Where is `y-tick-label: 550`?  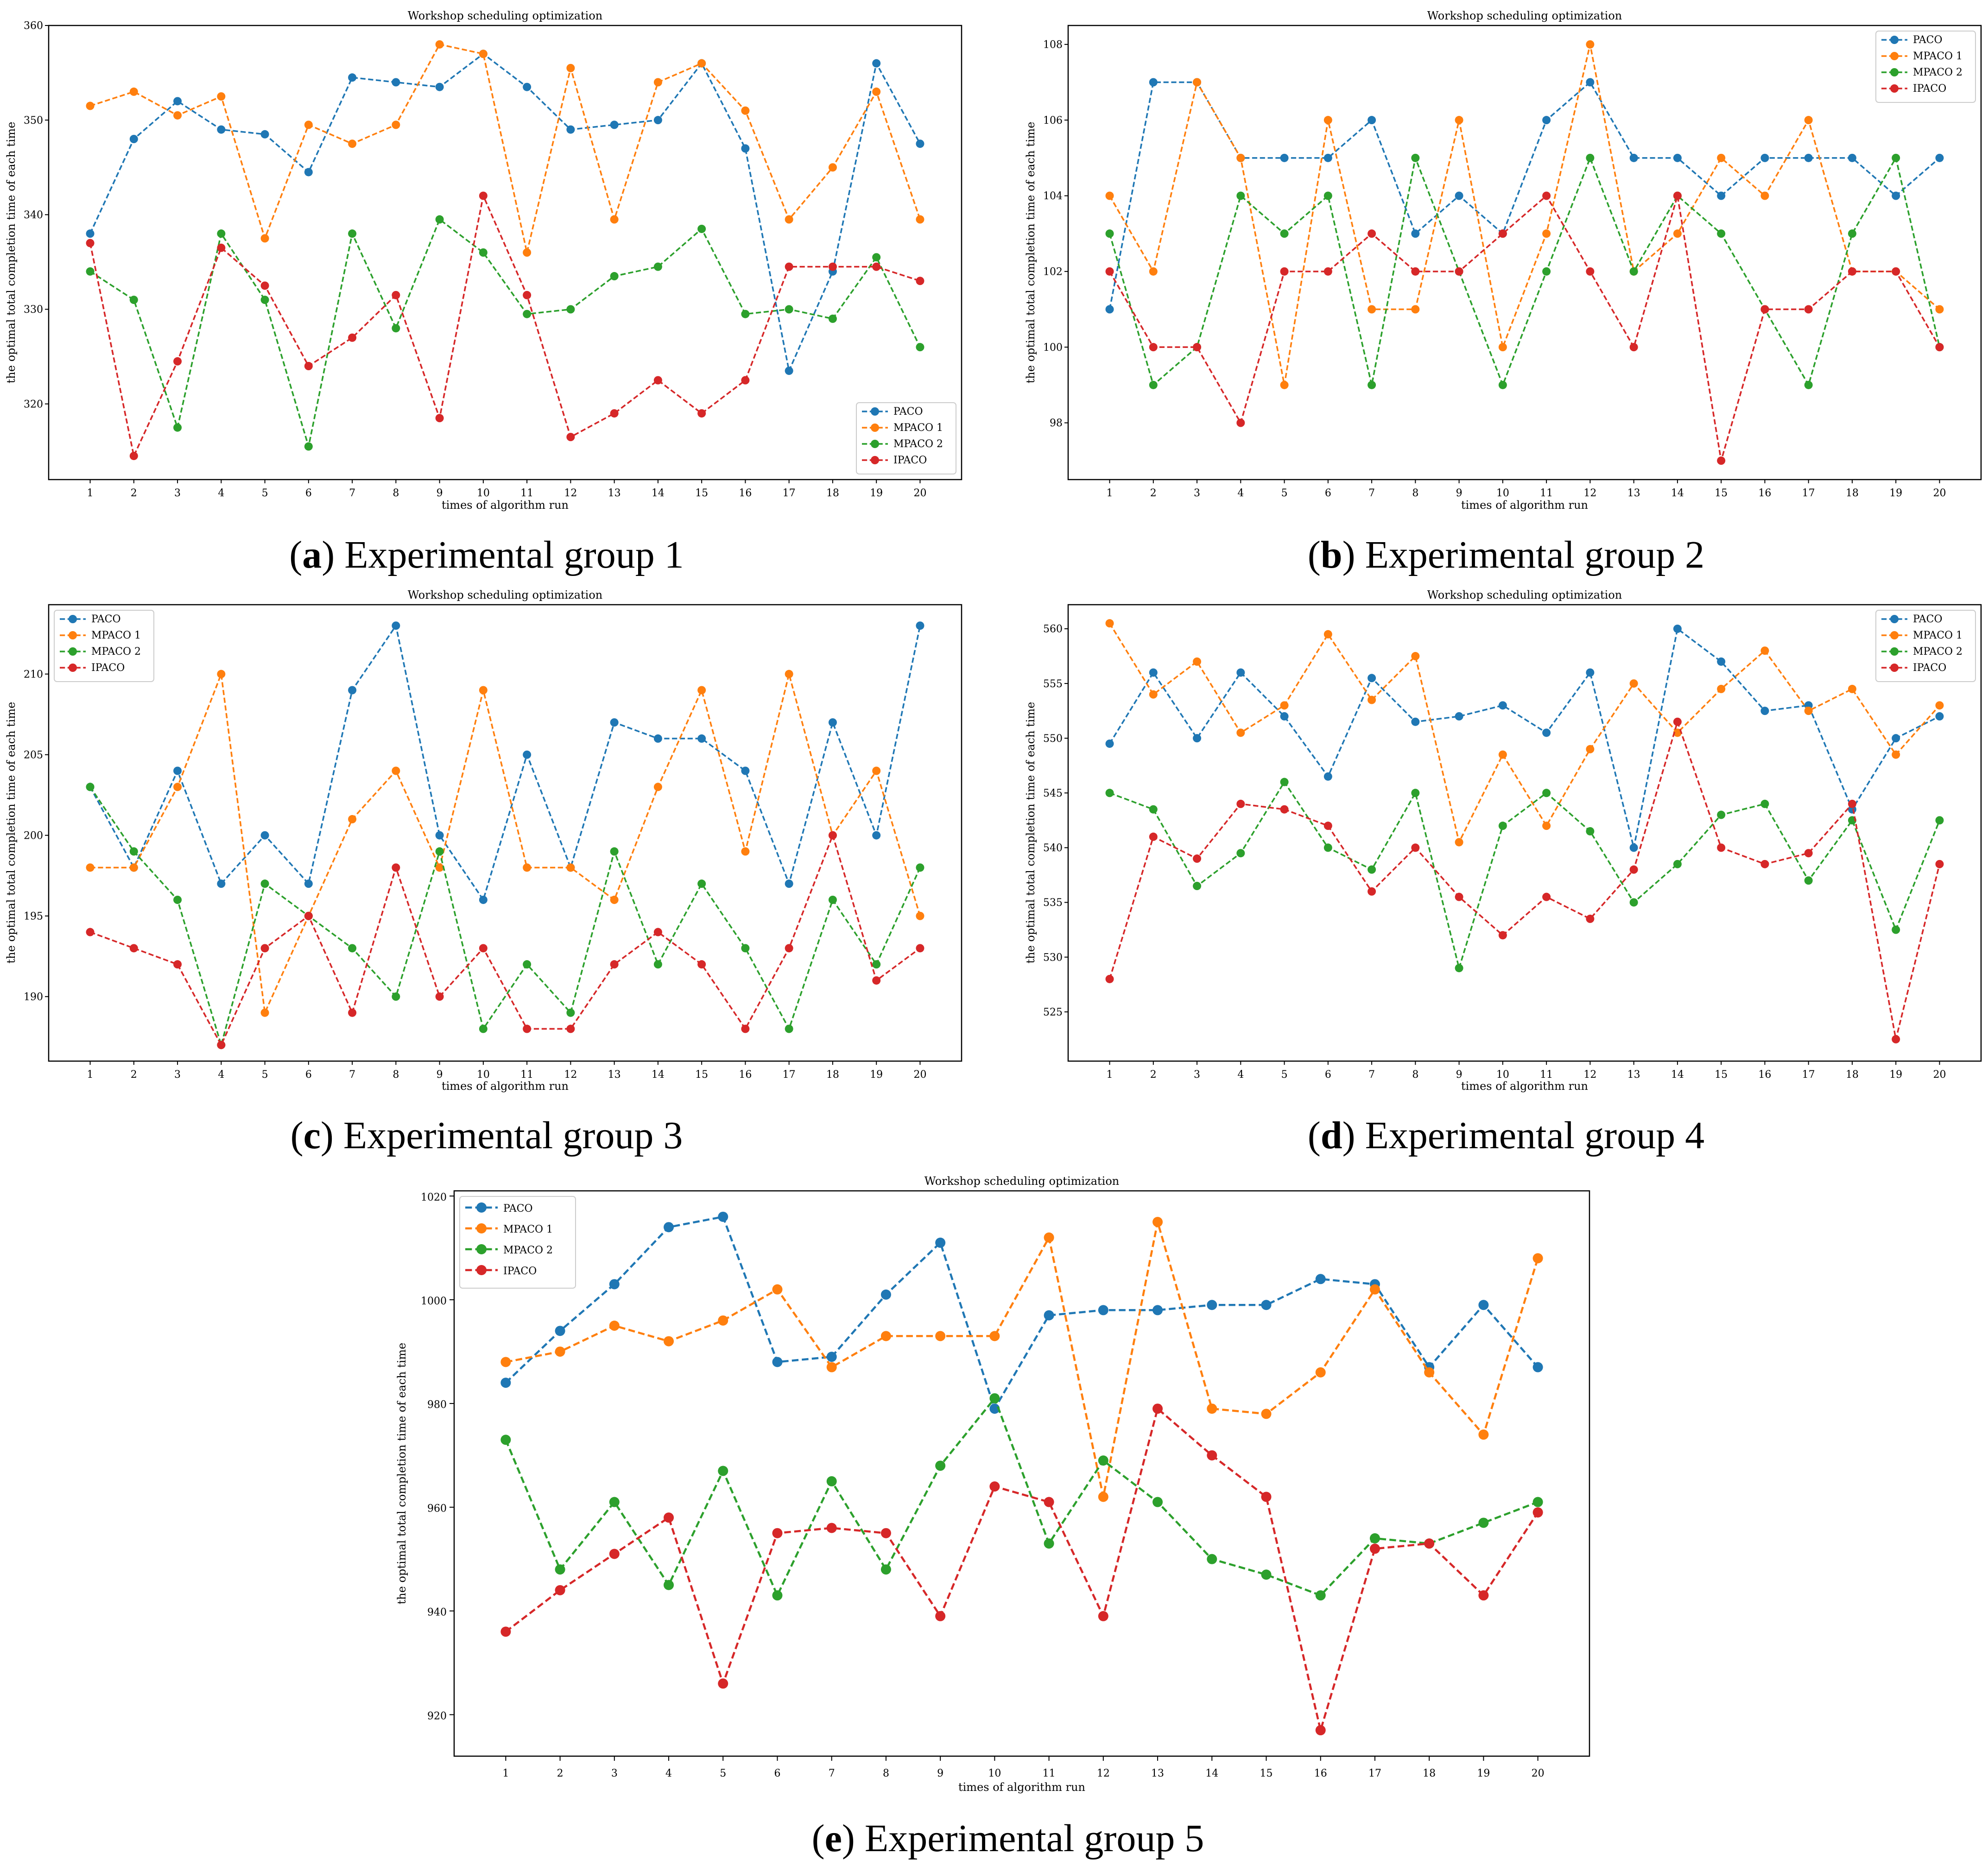 y-tick-label: 550 is located at coordinates (1053, 739).